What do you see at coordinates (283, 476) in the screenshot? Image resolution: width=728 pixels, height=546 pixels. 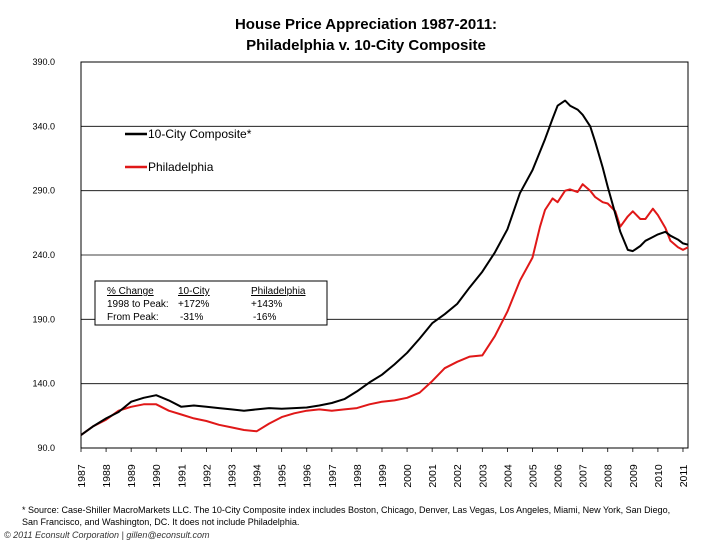 I see `x-tick-label: 1995` at bounding box center [283, 476].